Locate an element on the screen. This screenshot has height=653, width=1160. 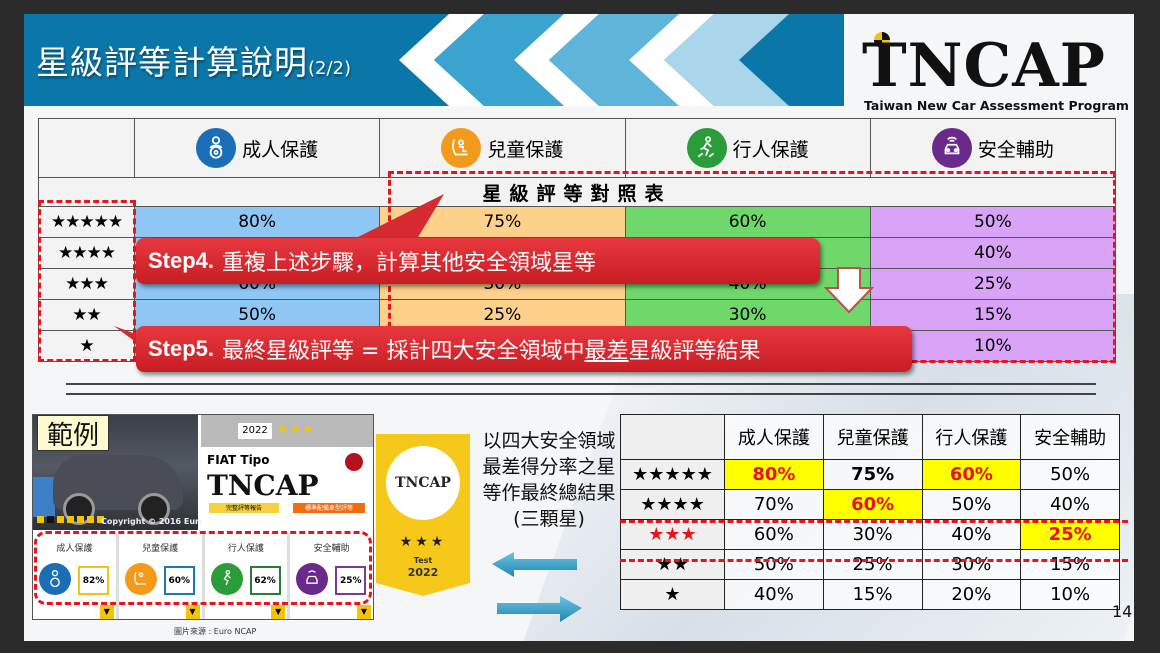
step5-callout: Step5. 最終星級評等 = 採計四大安全領域中 最差 星級評等結果 is located at coordinates (524, 349).